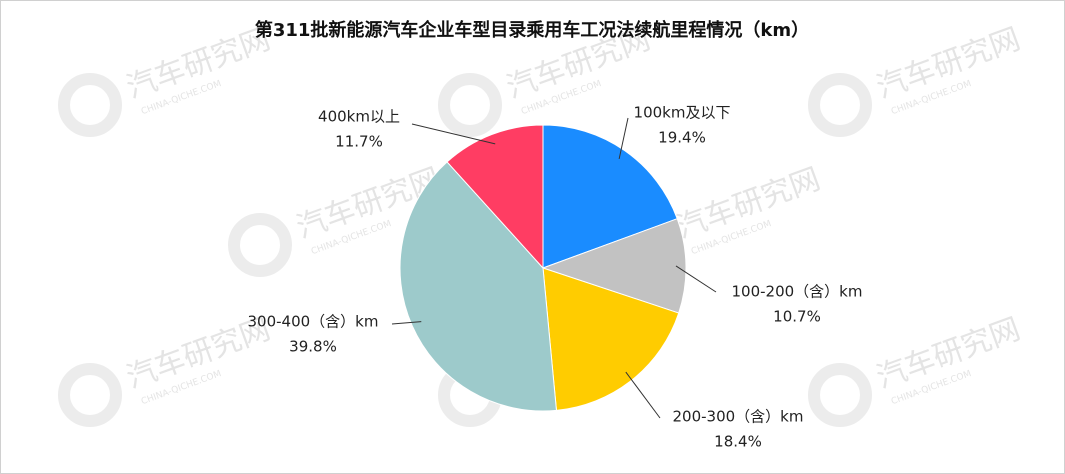 The width and height of the screenshot is (1065, 474). I want to click on category-label: 400km以上, so click(359, 117).